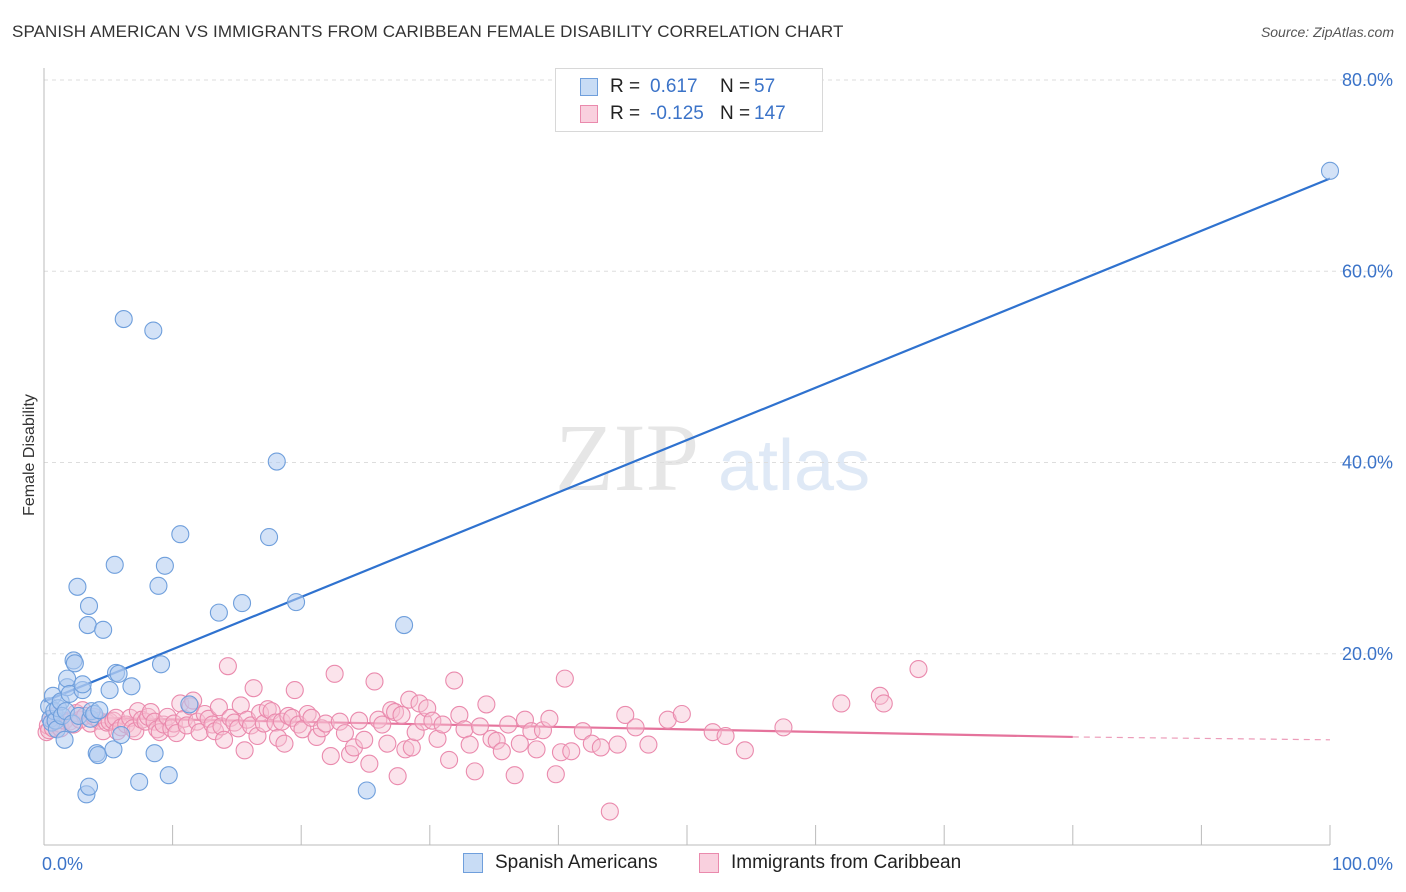 The image size is (1406, 892). Describe the element at coordinates (589, 87) in the screenshot. I see `legend-swatch-blue` at that location.